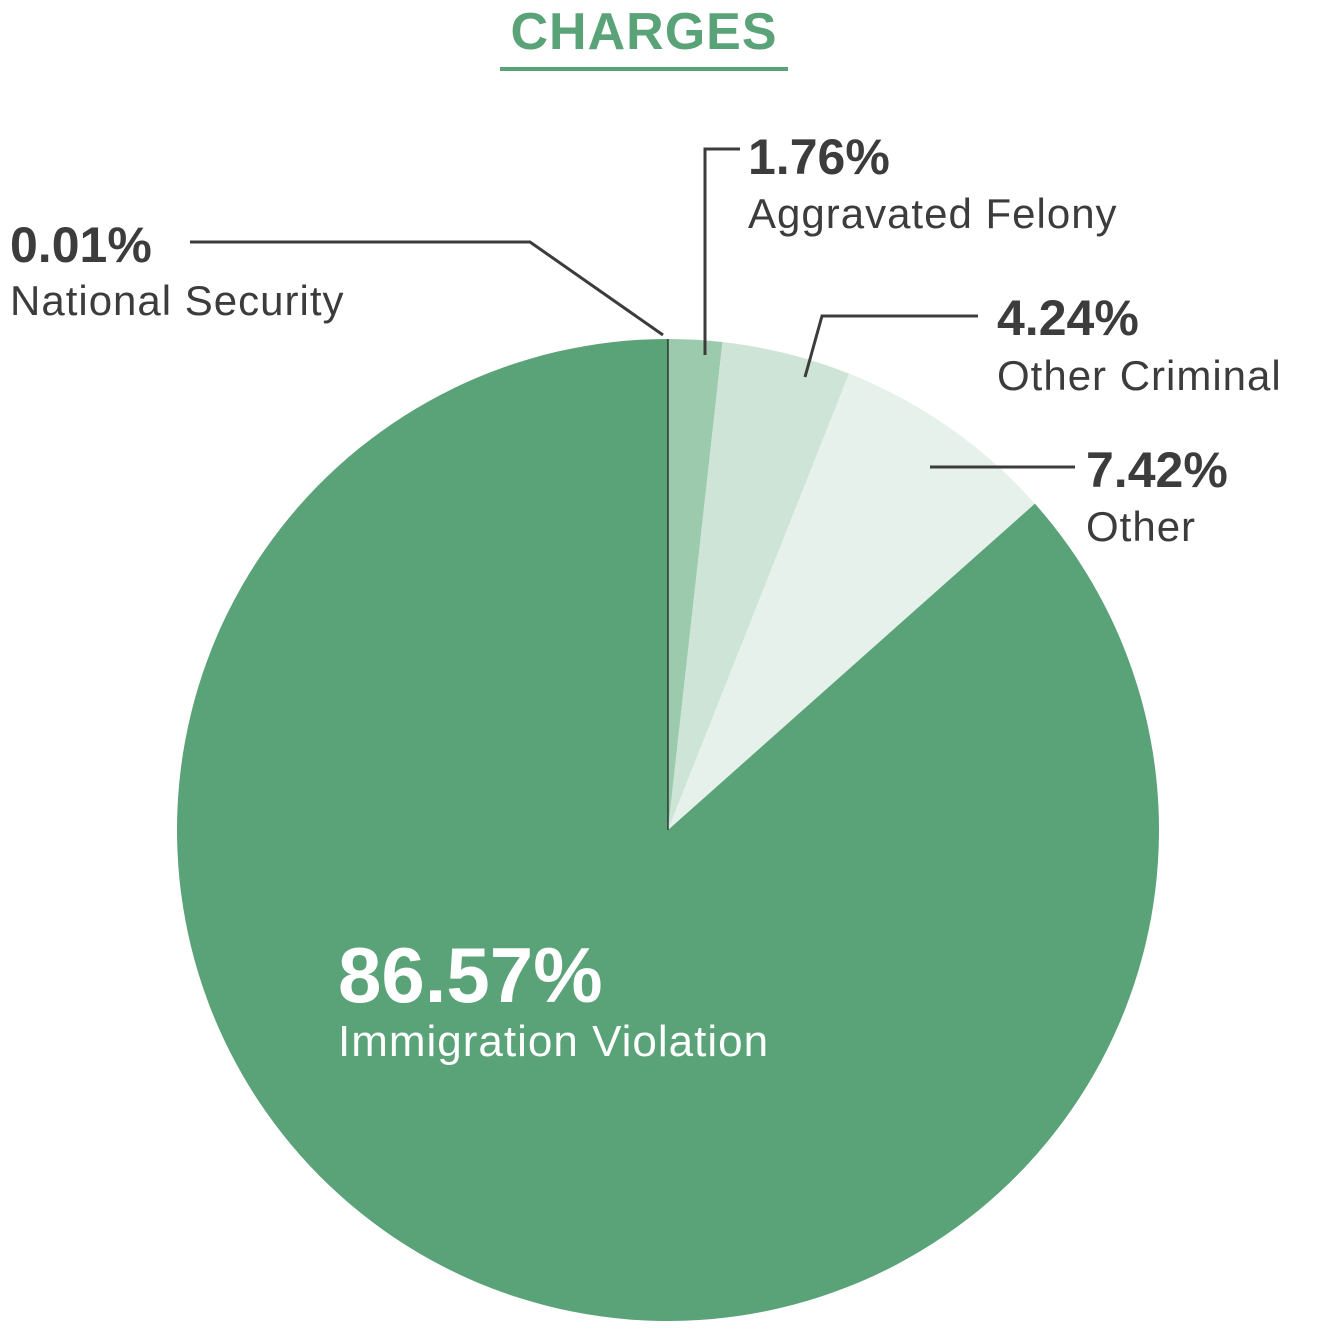  What do you see at coordinates (1141, 526) in the screenshot?
I see `category-label-other: Other` at bounding box center [1141, 526].